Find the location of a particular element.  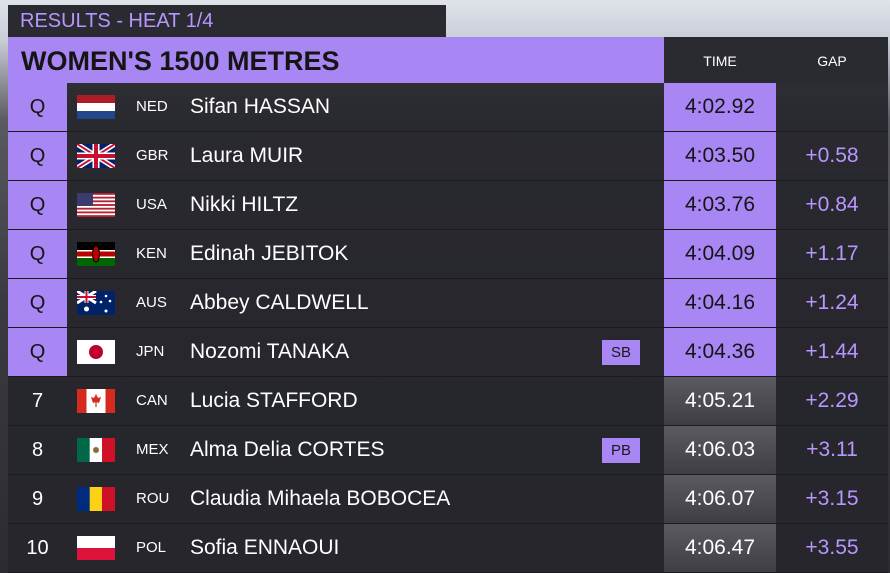

athlete-name: Nozomi TANAKA is located at coordinates (270, 351).